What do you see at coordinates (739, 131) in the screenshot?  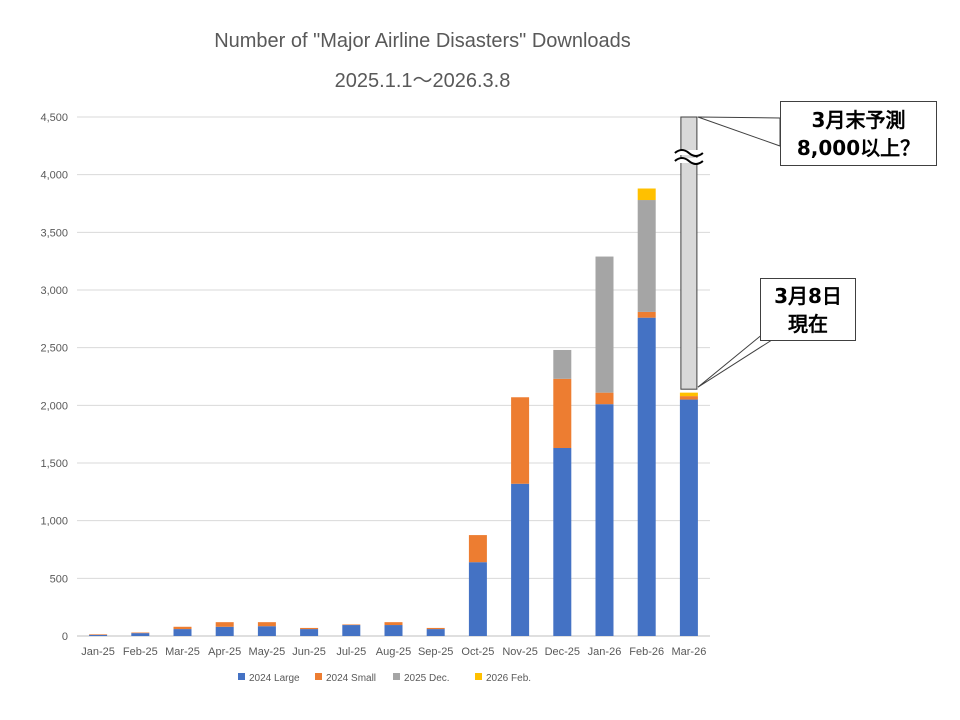 I see `forecast-callout-pointer` at bounding box center [739, 131].